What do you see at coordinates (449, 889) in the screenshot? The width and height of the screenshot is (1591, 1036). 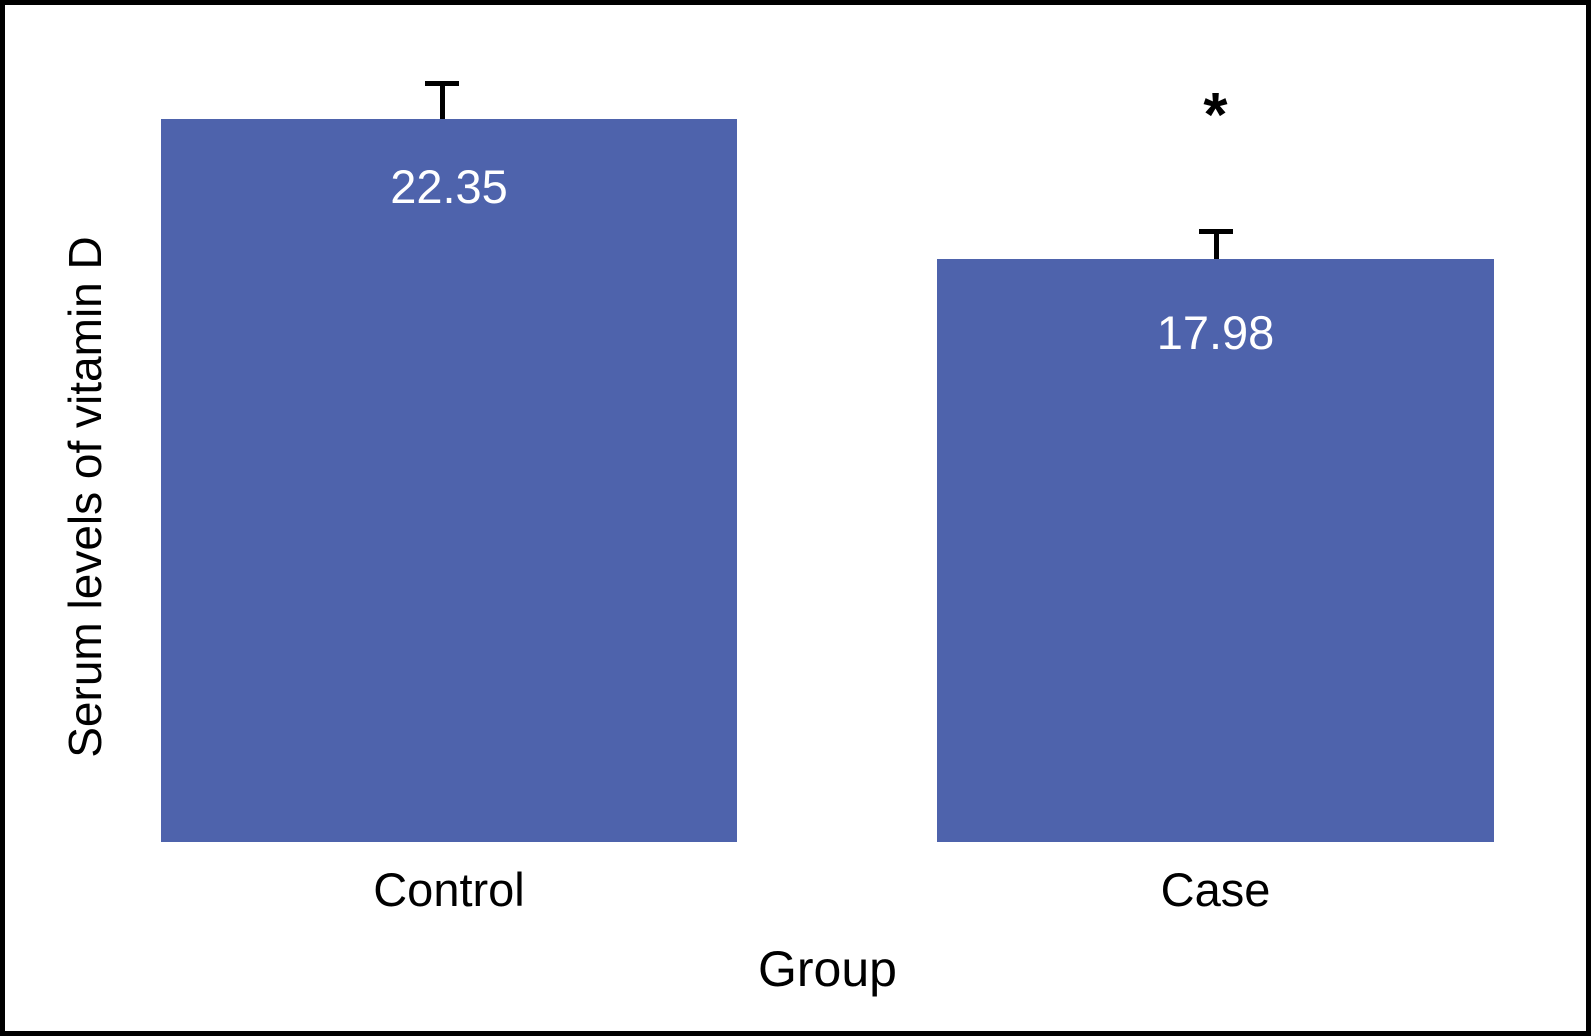 I see `x-tick-label-control: Control` at bounding box center [449, 889].